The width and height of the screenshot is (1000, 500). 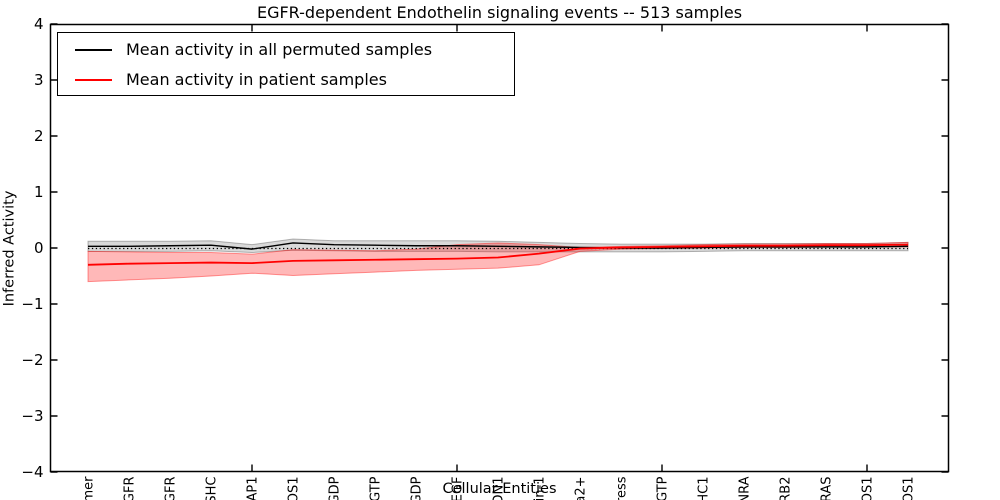 I want to click on y-tick-label: −3, so click(x=32, y=416).